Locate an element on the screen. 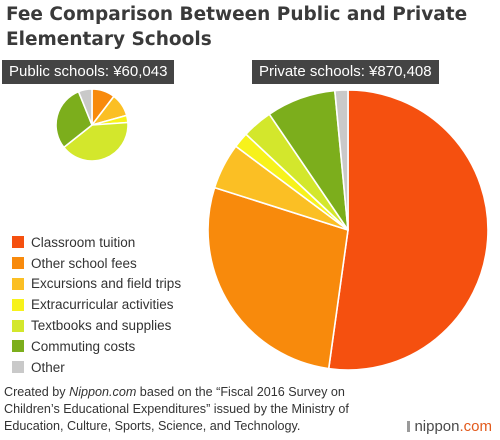 The image size is (500, 440). legend-item-excursions: Excursions and field trips is located at coordinates (96, 284).